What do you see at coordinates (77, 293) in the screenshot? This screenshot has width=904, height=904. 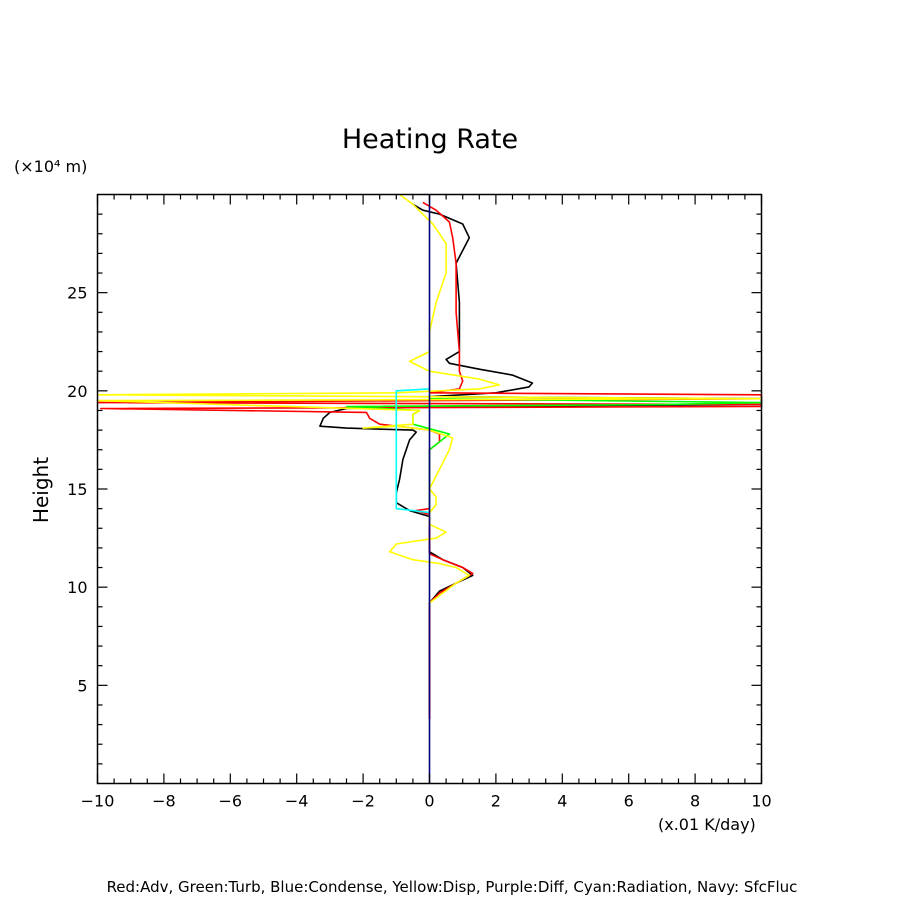 I see `y-tick-label: 25` at bounding box center [77, 293].